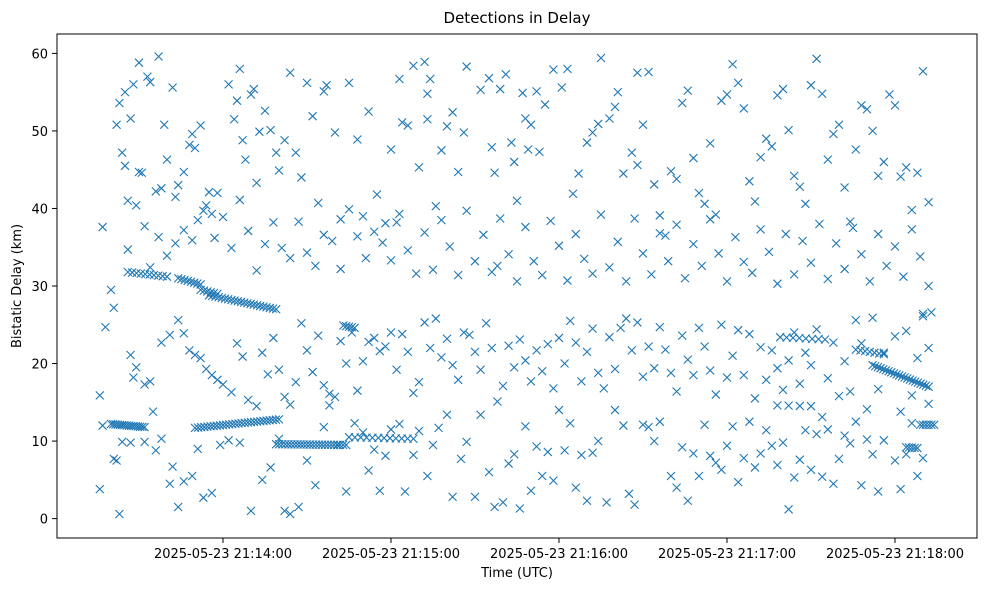 Image resolution: width=987 pixels, height=590 pixels. What do you see at coordinates (727, 554) in the screenshot?
I see `x-tick-label: 2025-05-23 21:17:00` at bounding box center [727, 554].